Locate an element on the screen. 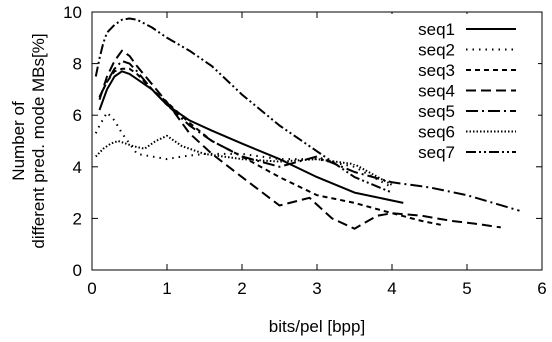 This screenshot has height=342, width=552. legend-label-seq2: seq2 is located at coordinates (436, 50).